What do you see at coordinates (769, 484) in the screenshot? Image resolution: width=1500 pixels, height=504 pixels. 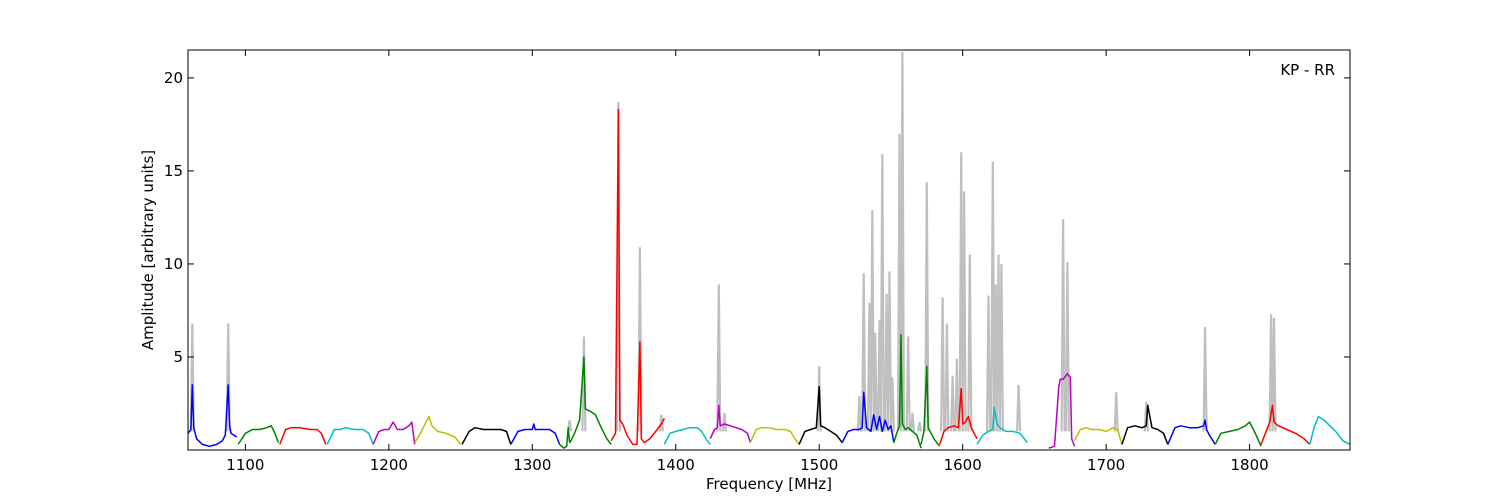 I see `x-axis-label: Frequency [MHz]` at bounding box center [769, 484].